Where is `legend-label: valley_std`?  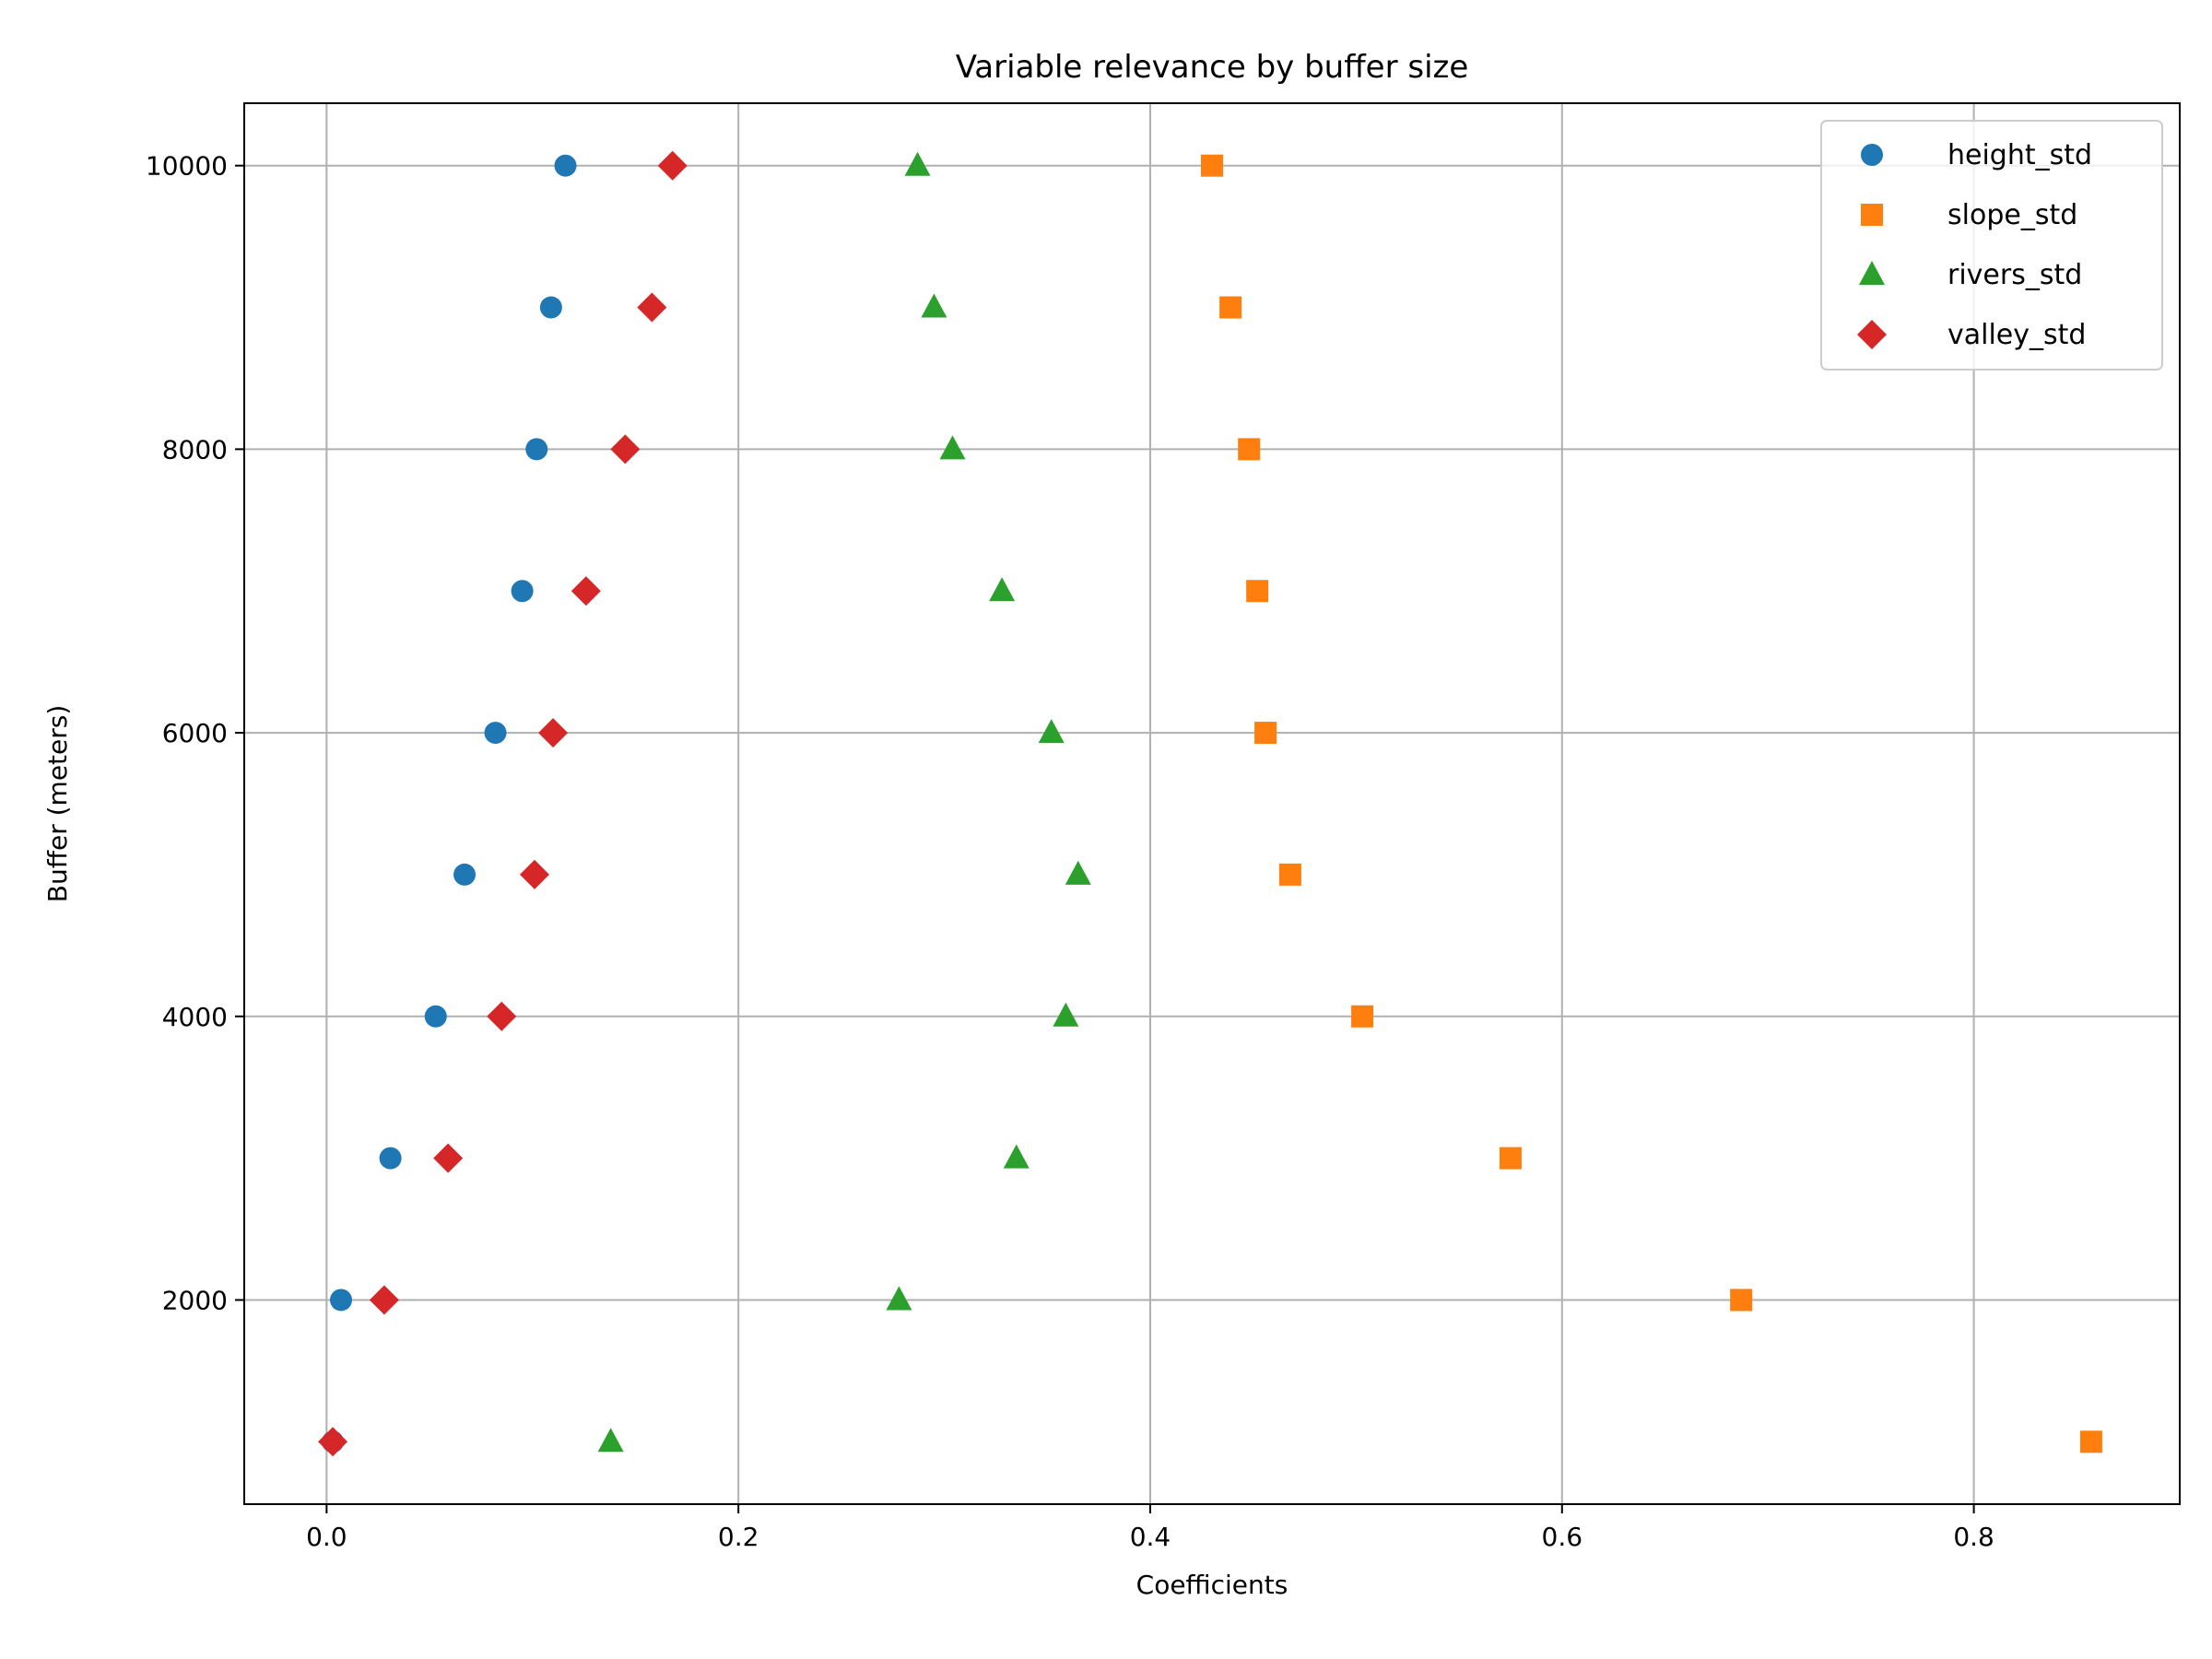 legend-label: valley_std is located at coordinates (2016, 335).